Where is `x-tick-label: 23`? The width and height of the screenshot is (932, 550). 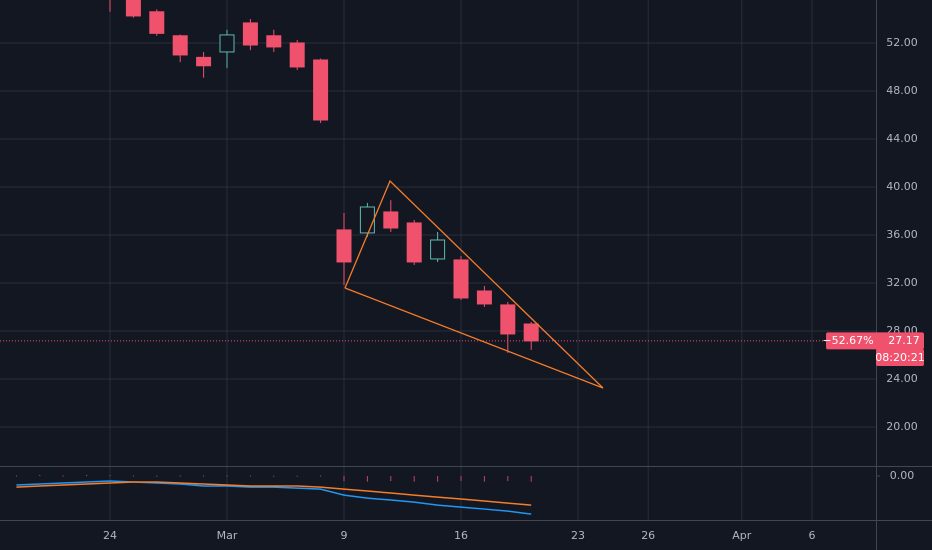
x-tick-label: 23 is located at coordinates (578, 535).